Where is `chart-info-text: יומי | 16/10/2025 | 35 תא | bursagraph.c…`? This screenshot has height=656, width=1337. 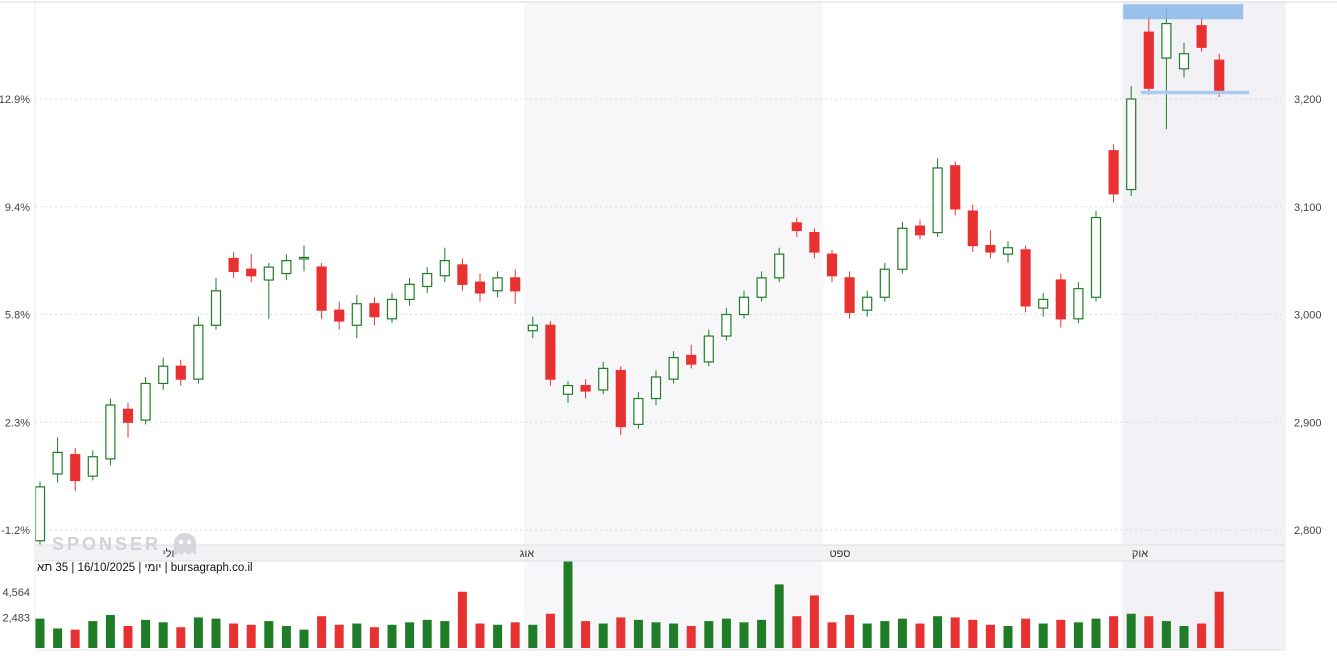
chart-info-text: יומי | 16/10/2025 | 35 תא | bursagraph.c… is located at coordinates (145, 568).